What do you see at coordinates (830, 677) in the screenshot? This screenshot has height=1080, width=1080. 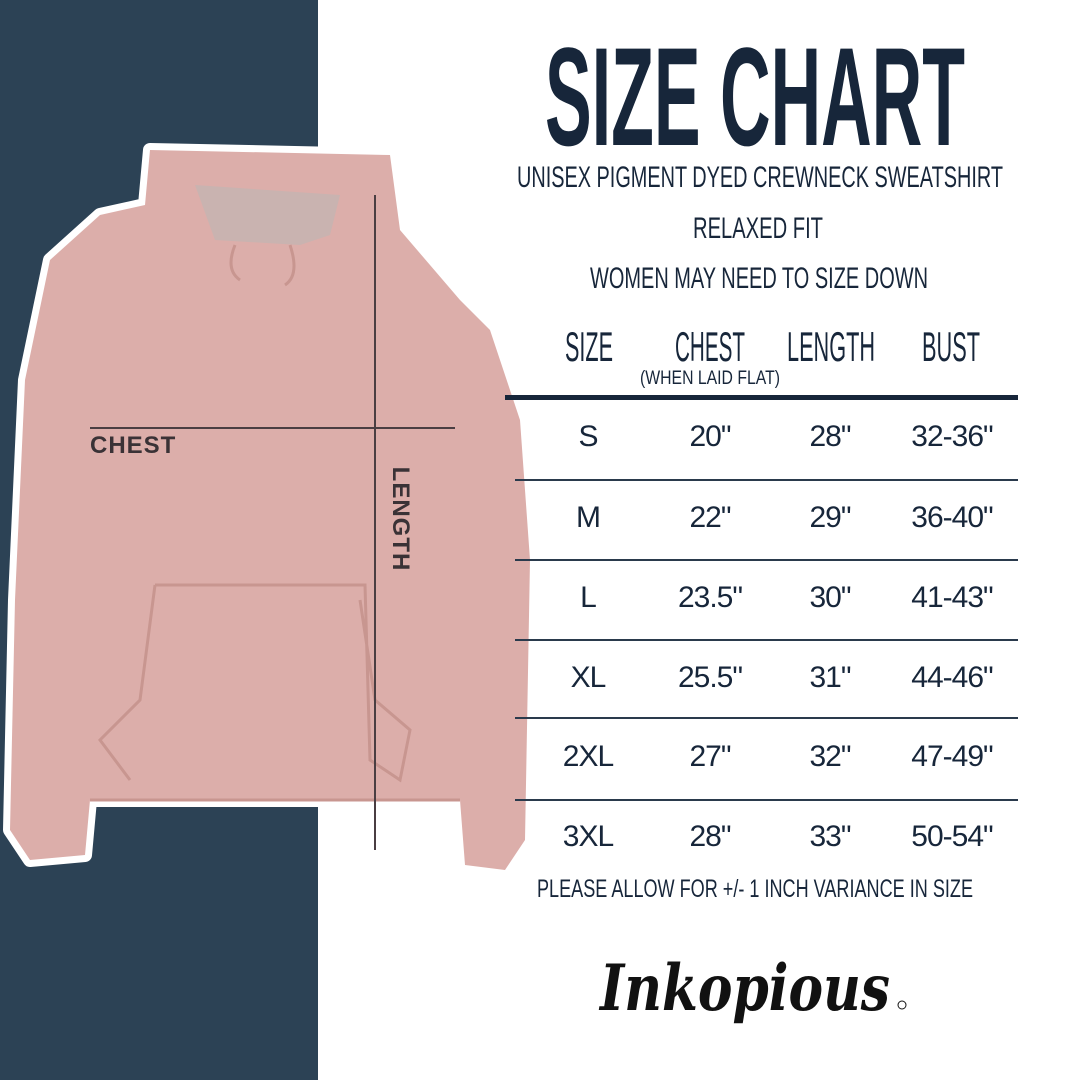 I see `cell-length: 31"` at bounding box center [830, 677].